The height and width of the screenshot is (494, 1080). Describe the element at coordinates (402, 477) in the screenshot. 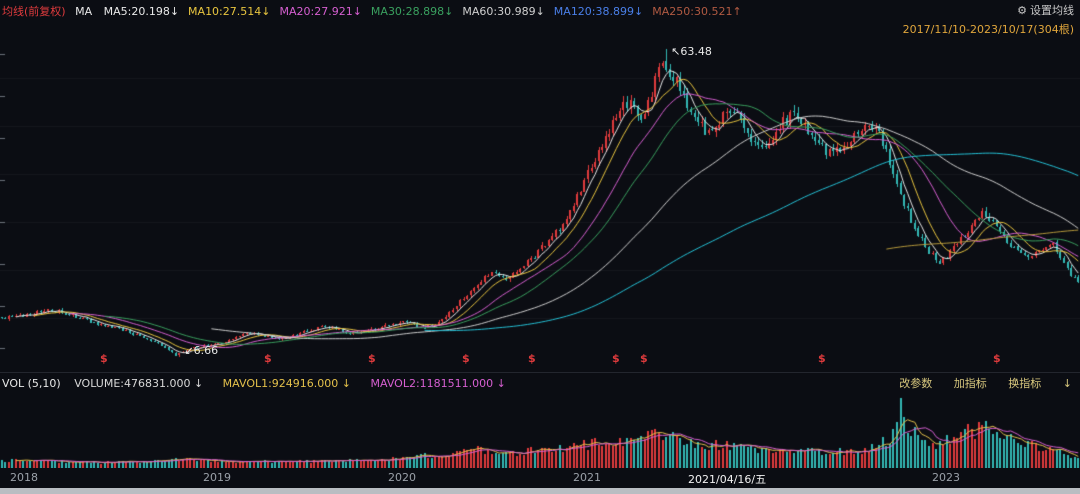

I see `x-axis-label: 2020` at that location.